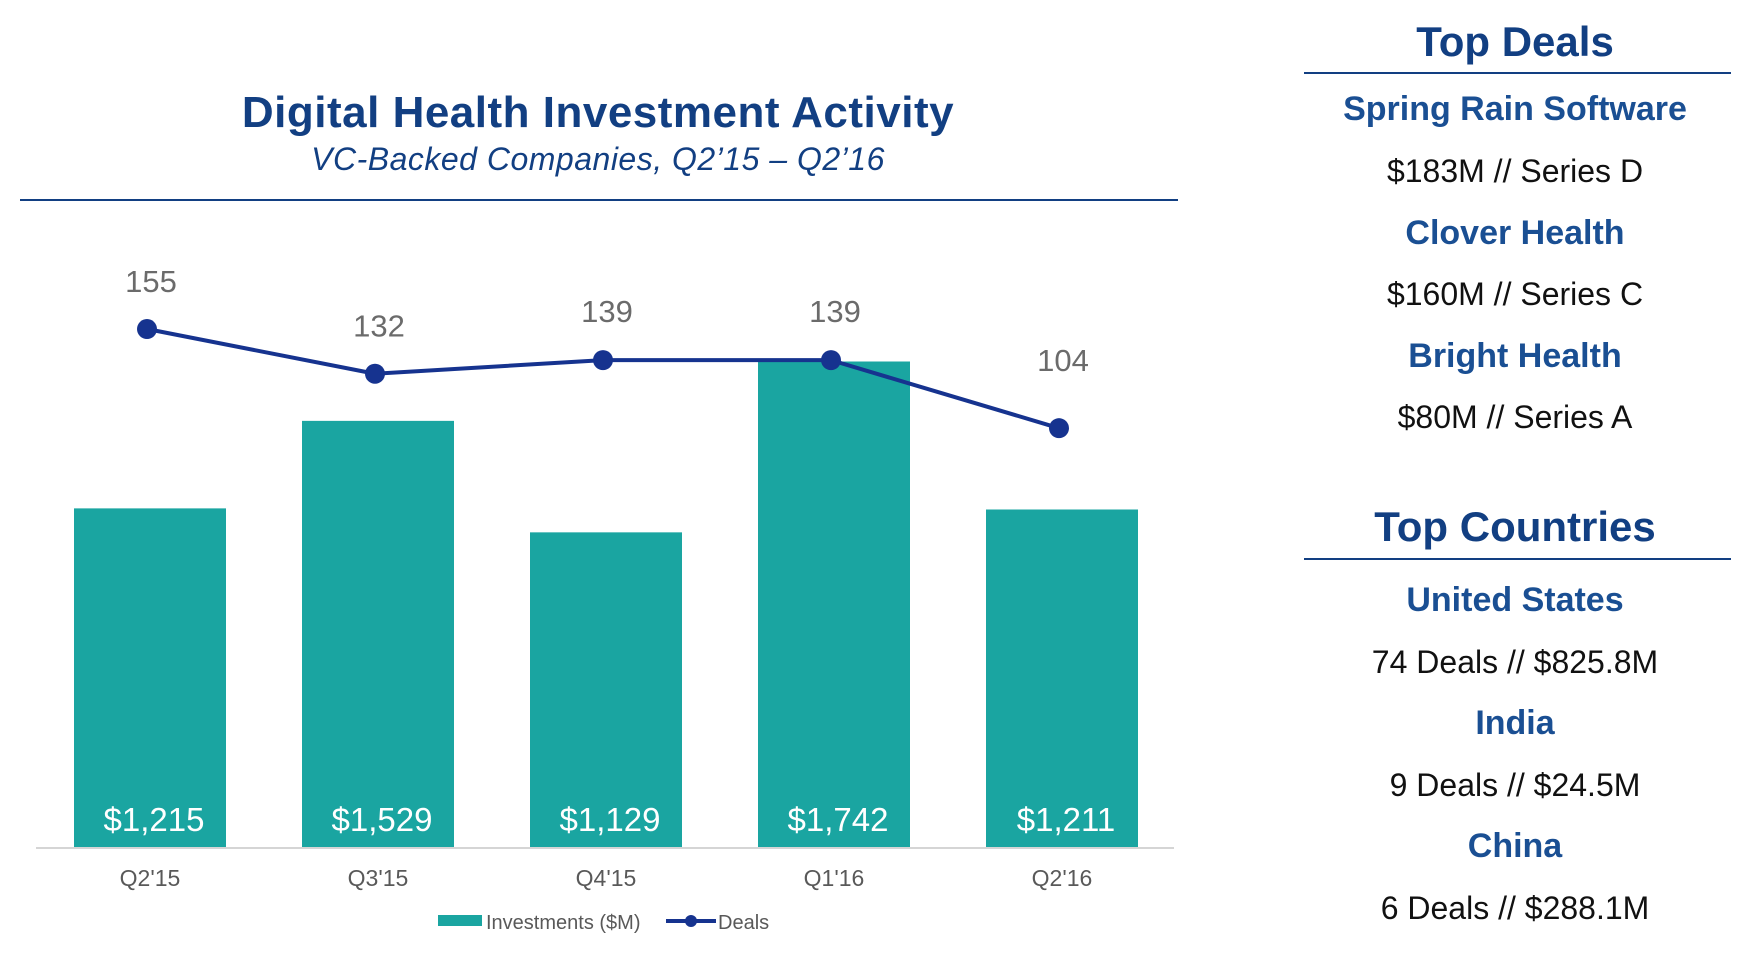  Describe the element at coordinates (1517, 73) in the screenshot. I see `top-deals-divider` at that location.